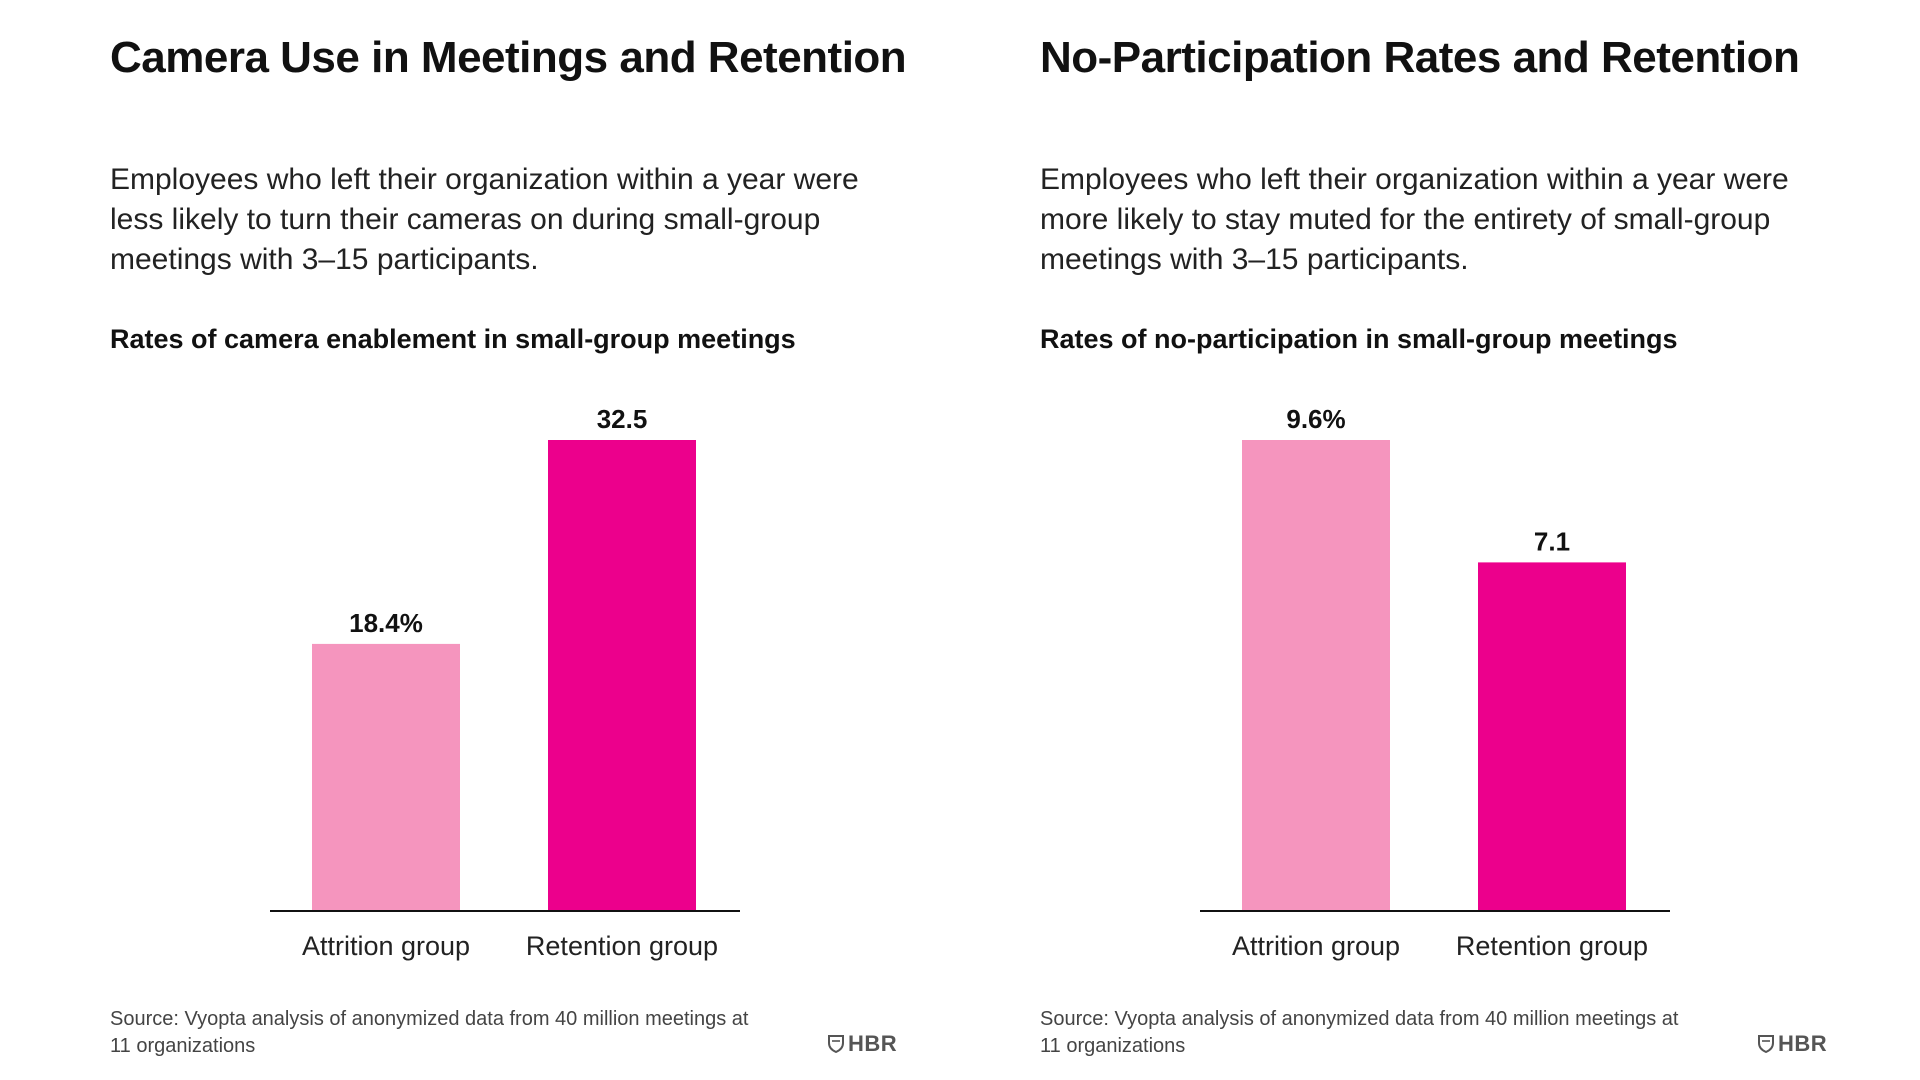  Describe the element at coordinates (1420, 57) in the screenshot. I see `page-title: No-Participation Rates and Retention` at that location.